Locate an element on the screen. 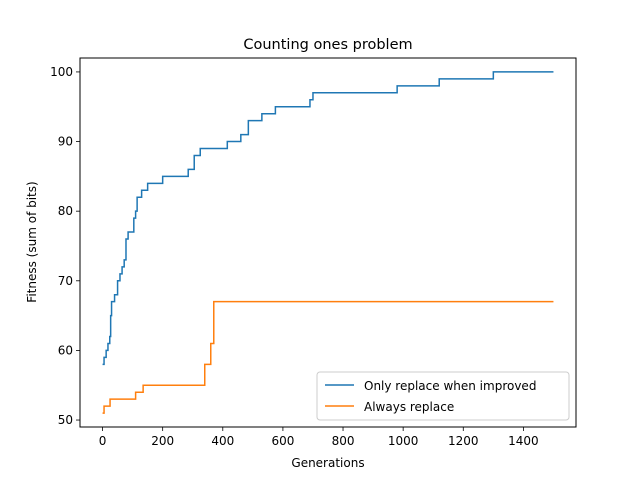 This screenshot has width=640, height=480. x-tick-label: 0 is located at coordinates (103, 441).